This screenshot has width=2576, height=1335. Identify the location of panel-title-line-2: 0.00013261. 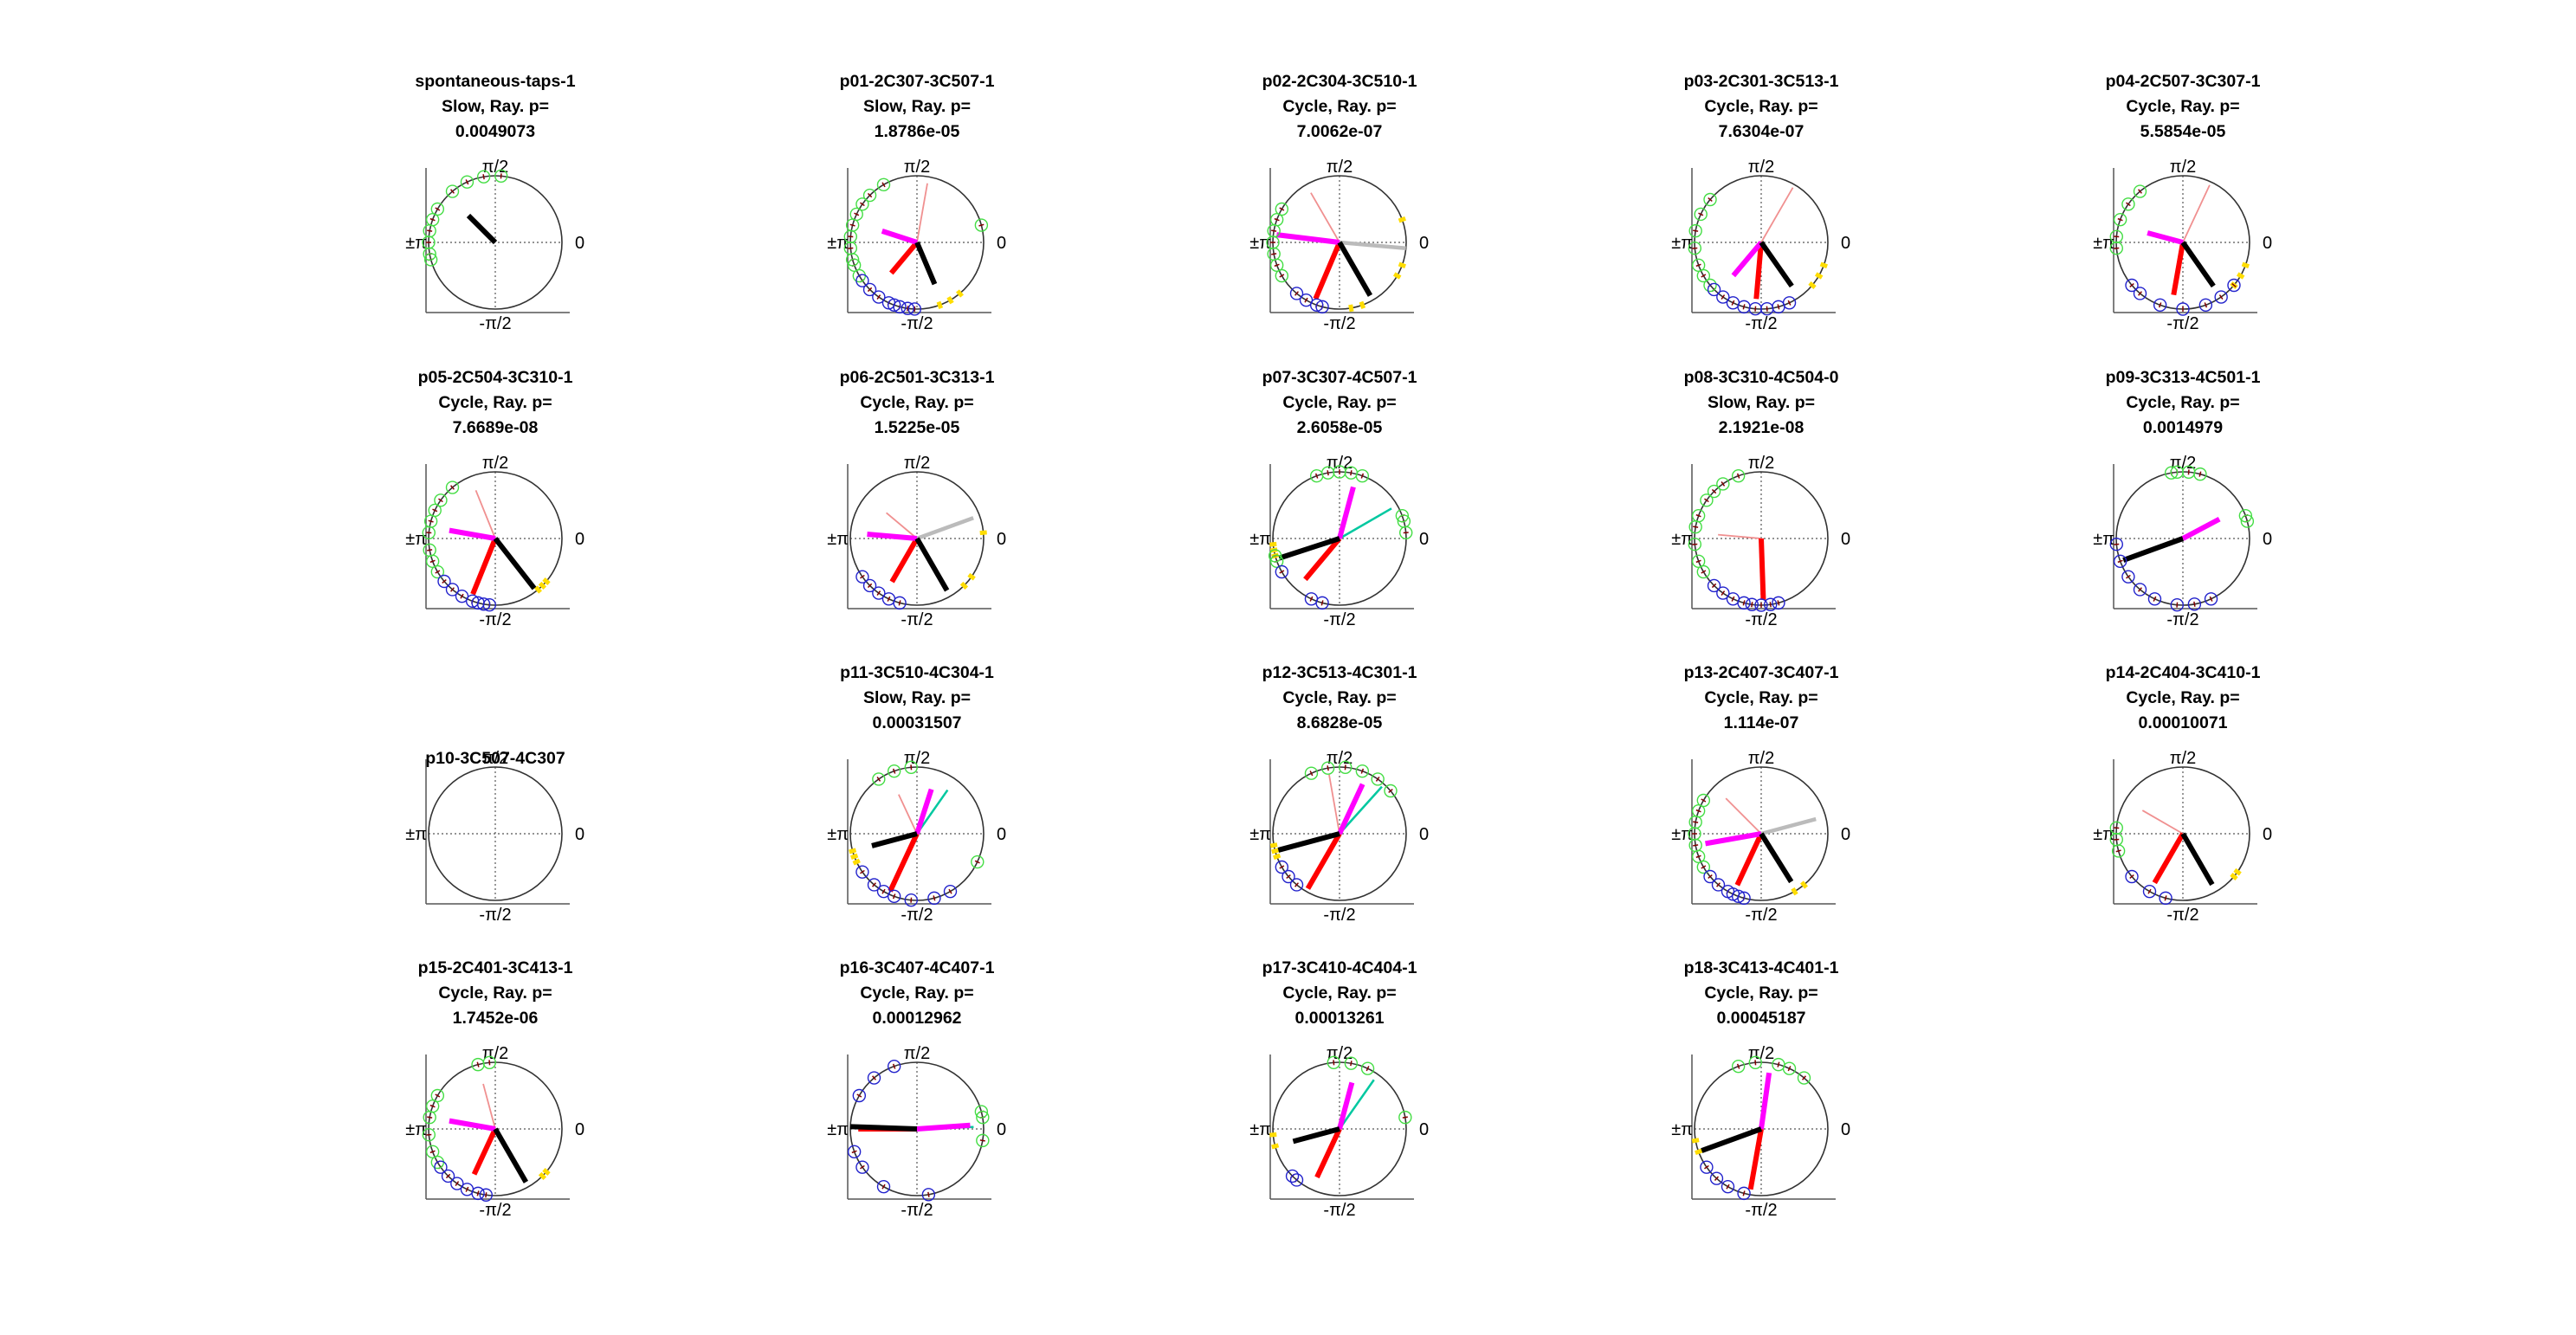
(1339, 1019).